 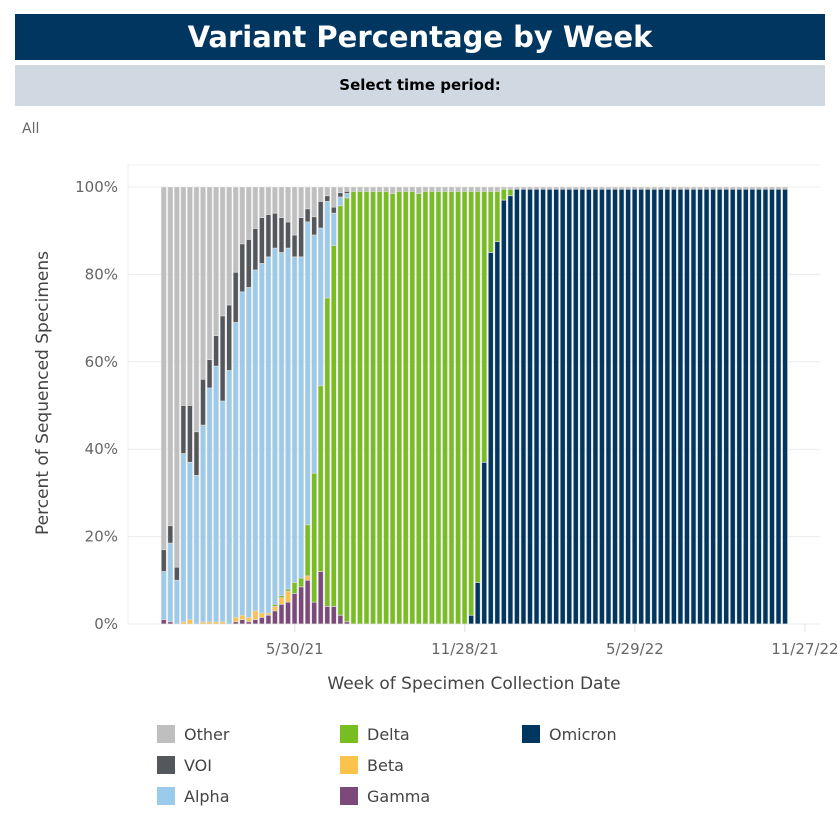 I want to click on time-period-filter-value: All, so click(x=31, y=129).